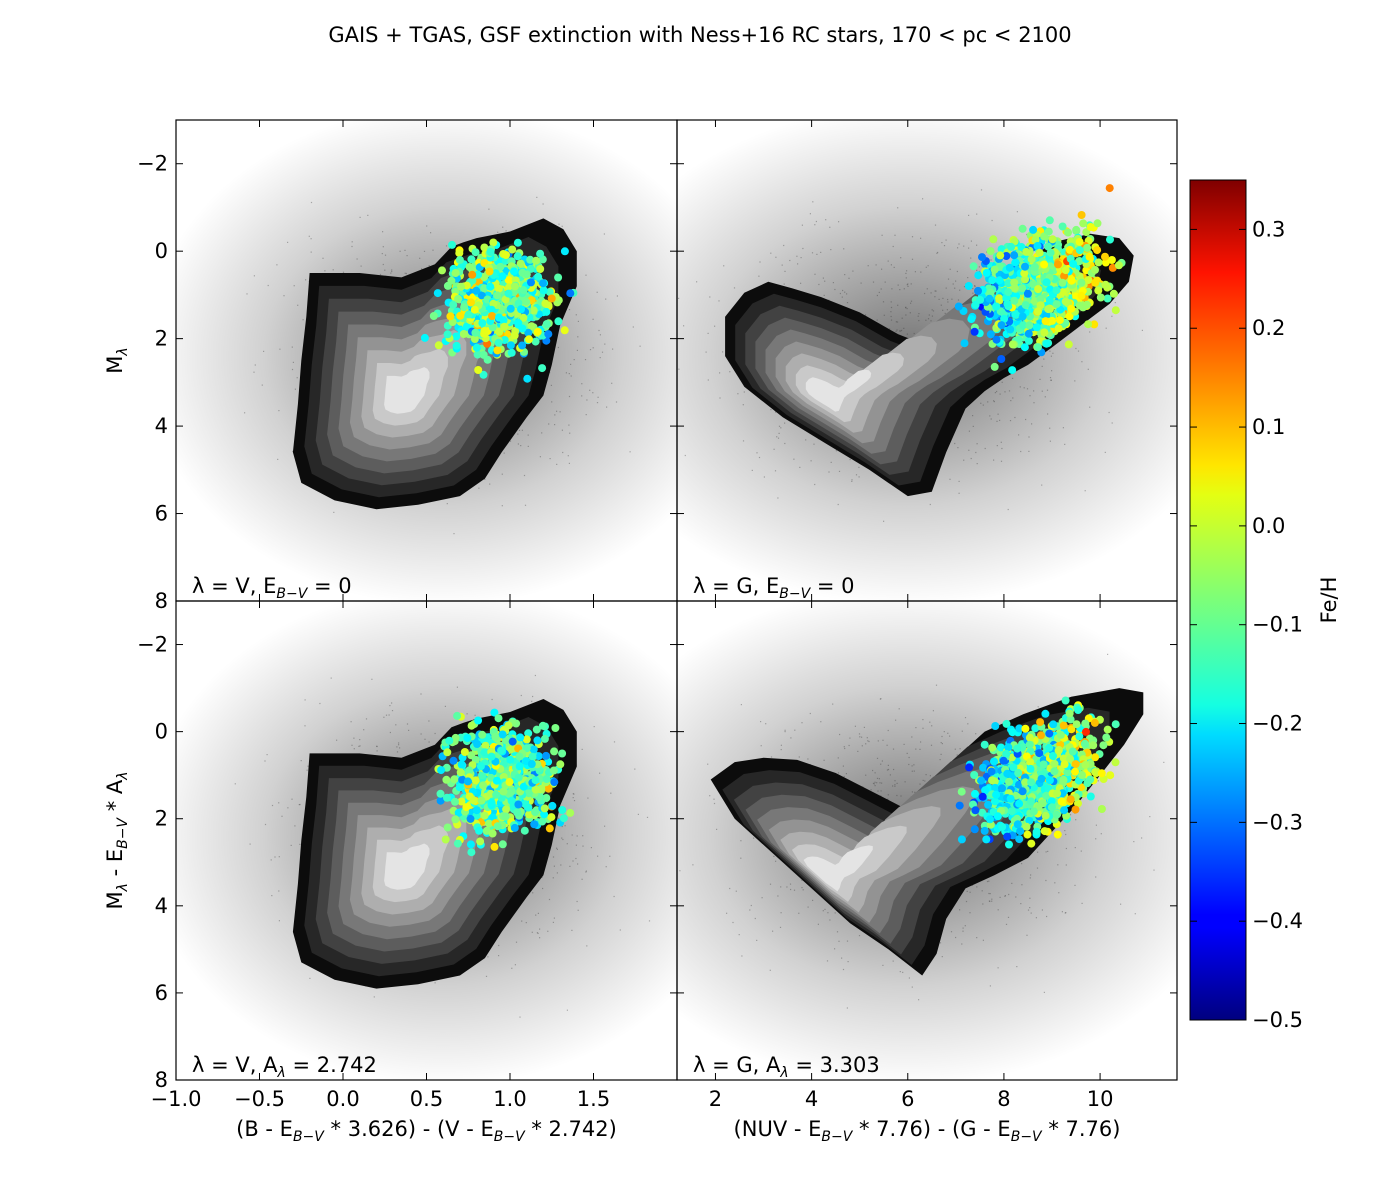  Describe the element at coordinates (1003, 1099) in the screenshot. I see `x-tick-label: 8` at that location.